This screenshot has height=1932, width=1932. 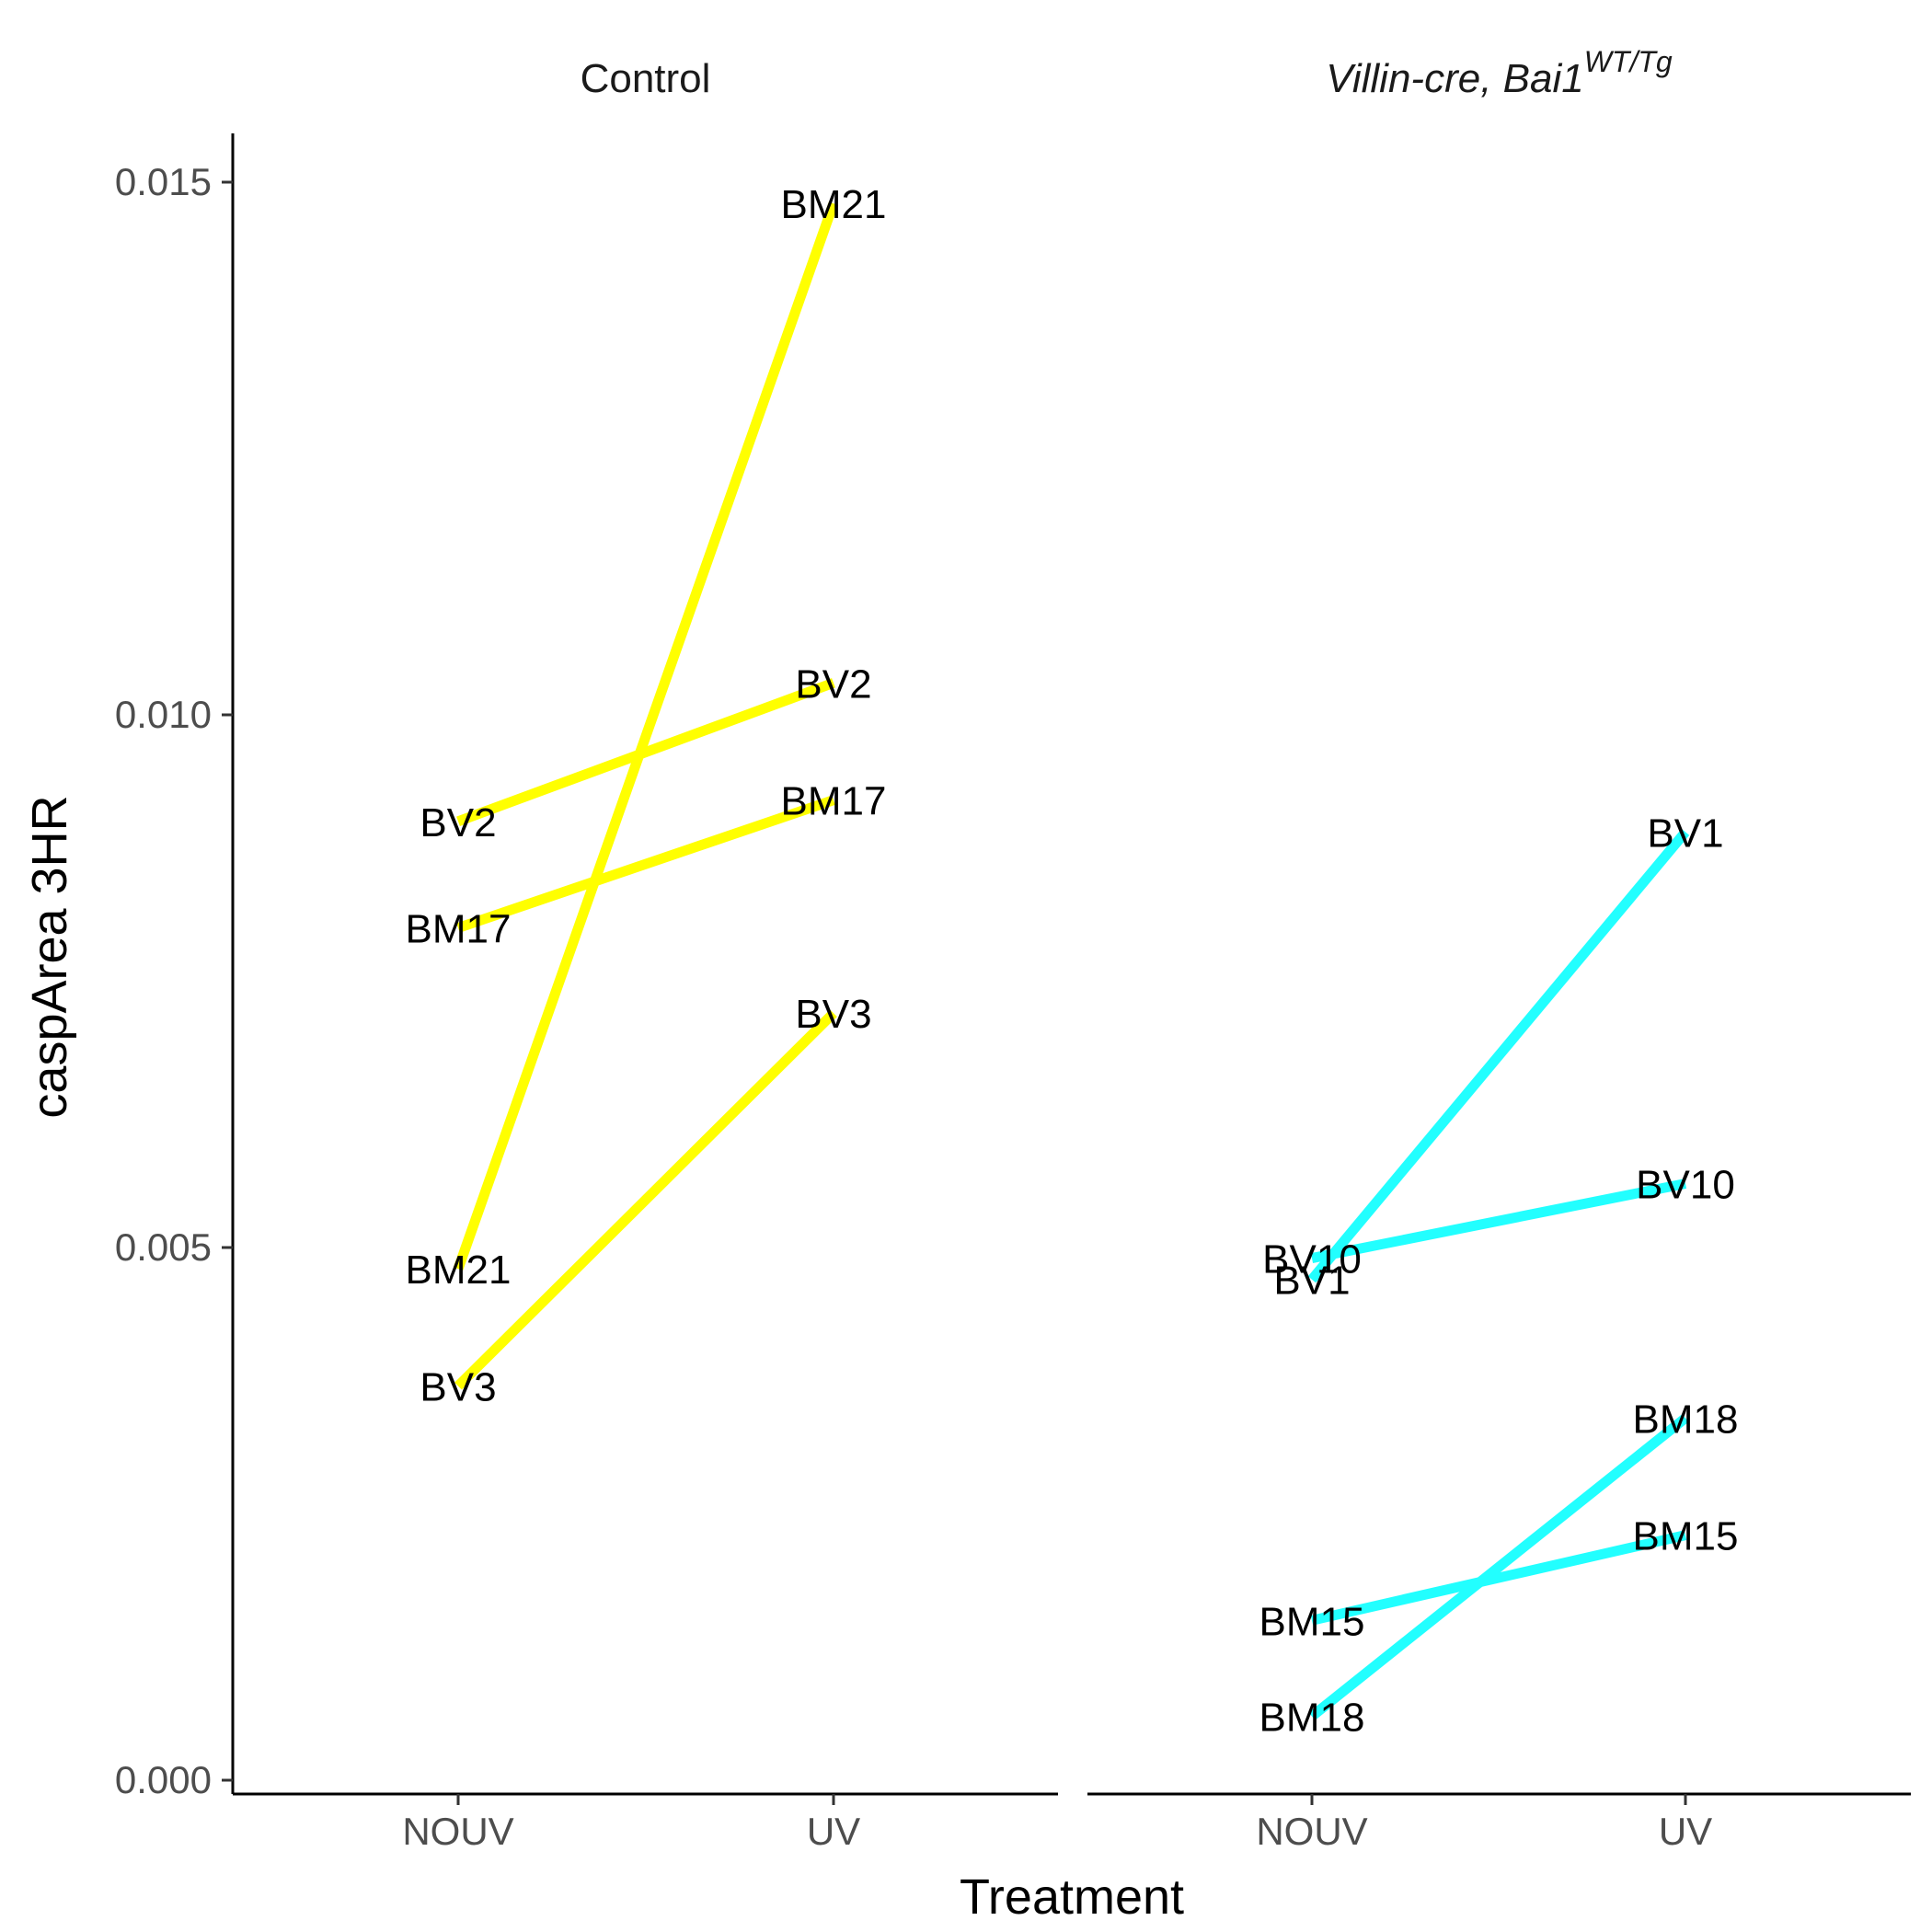 I want to click on y-tick-label: 0.005, so click(x=163, y=1247).